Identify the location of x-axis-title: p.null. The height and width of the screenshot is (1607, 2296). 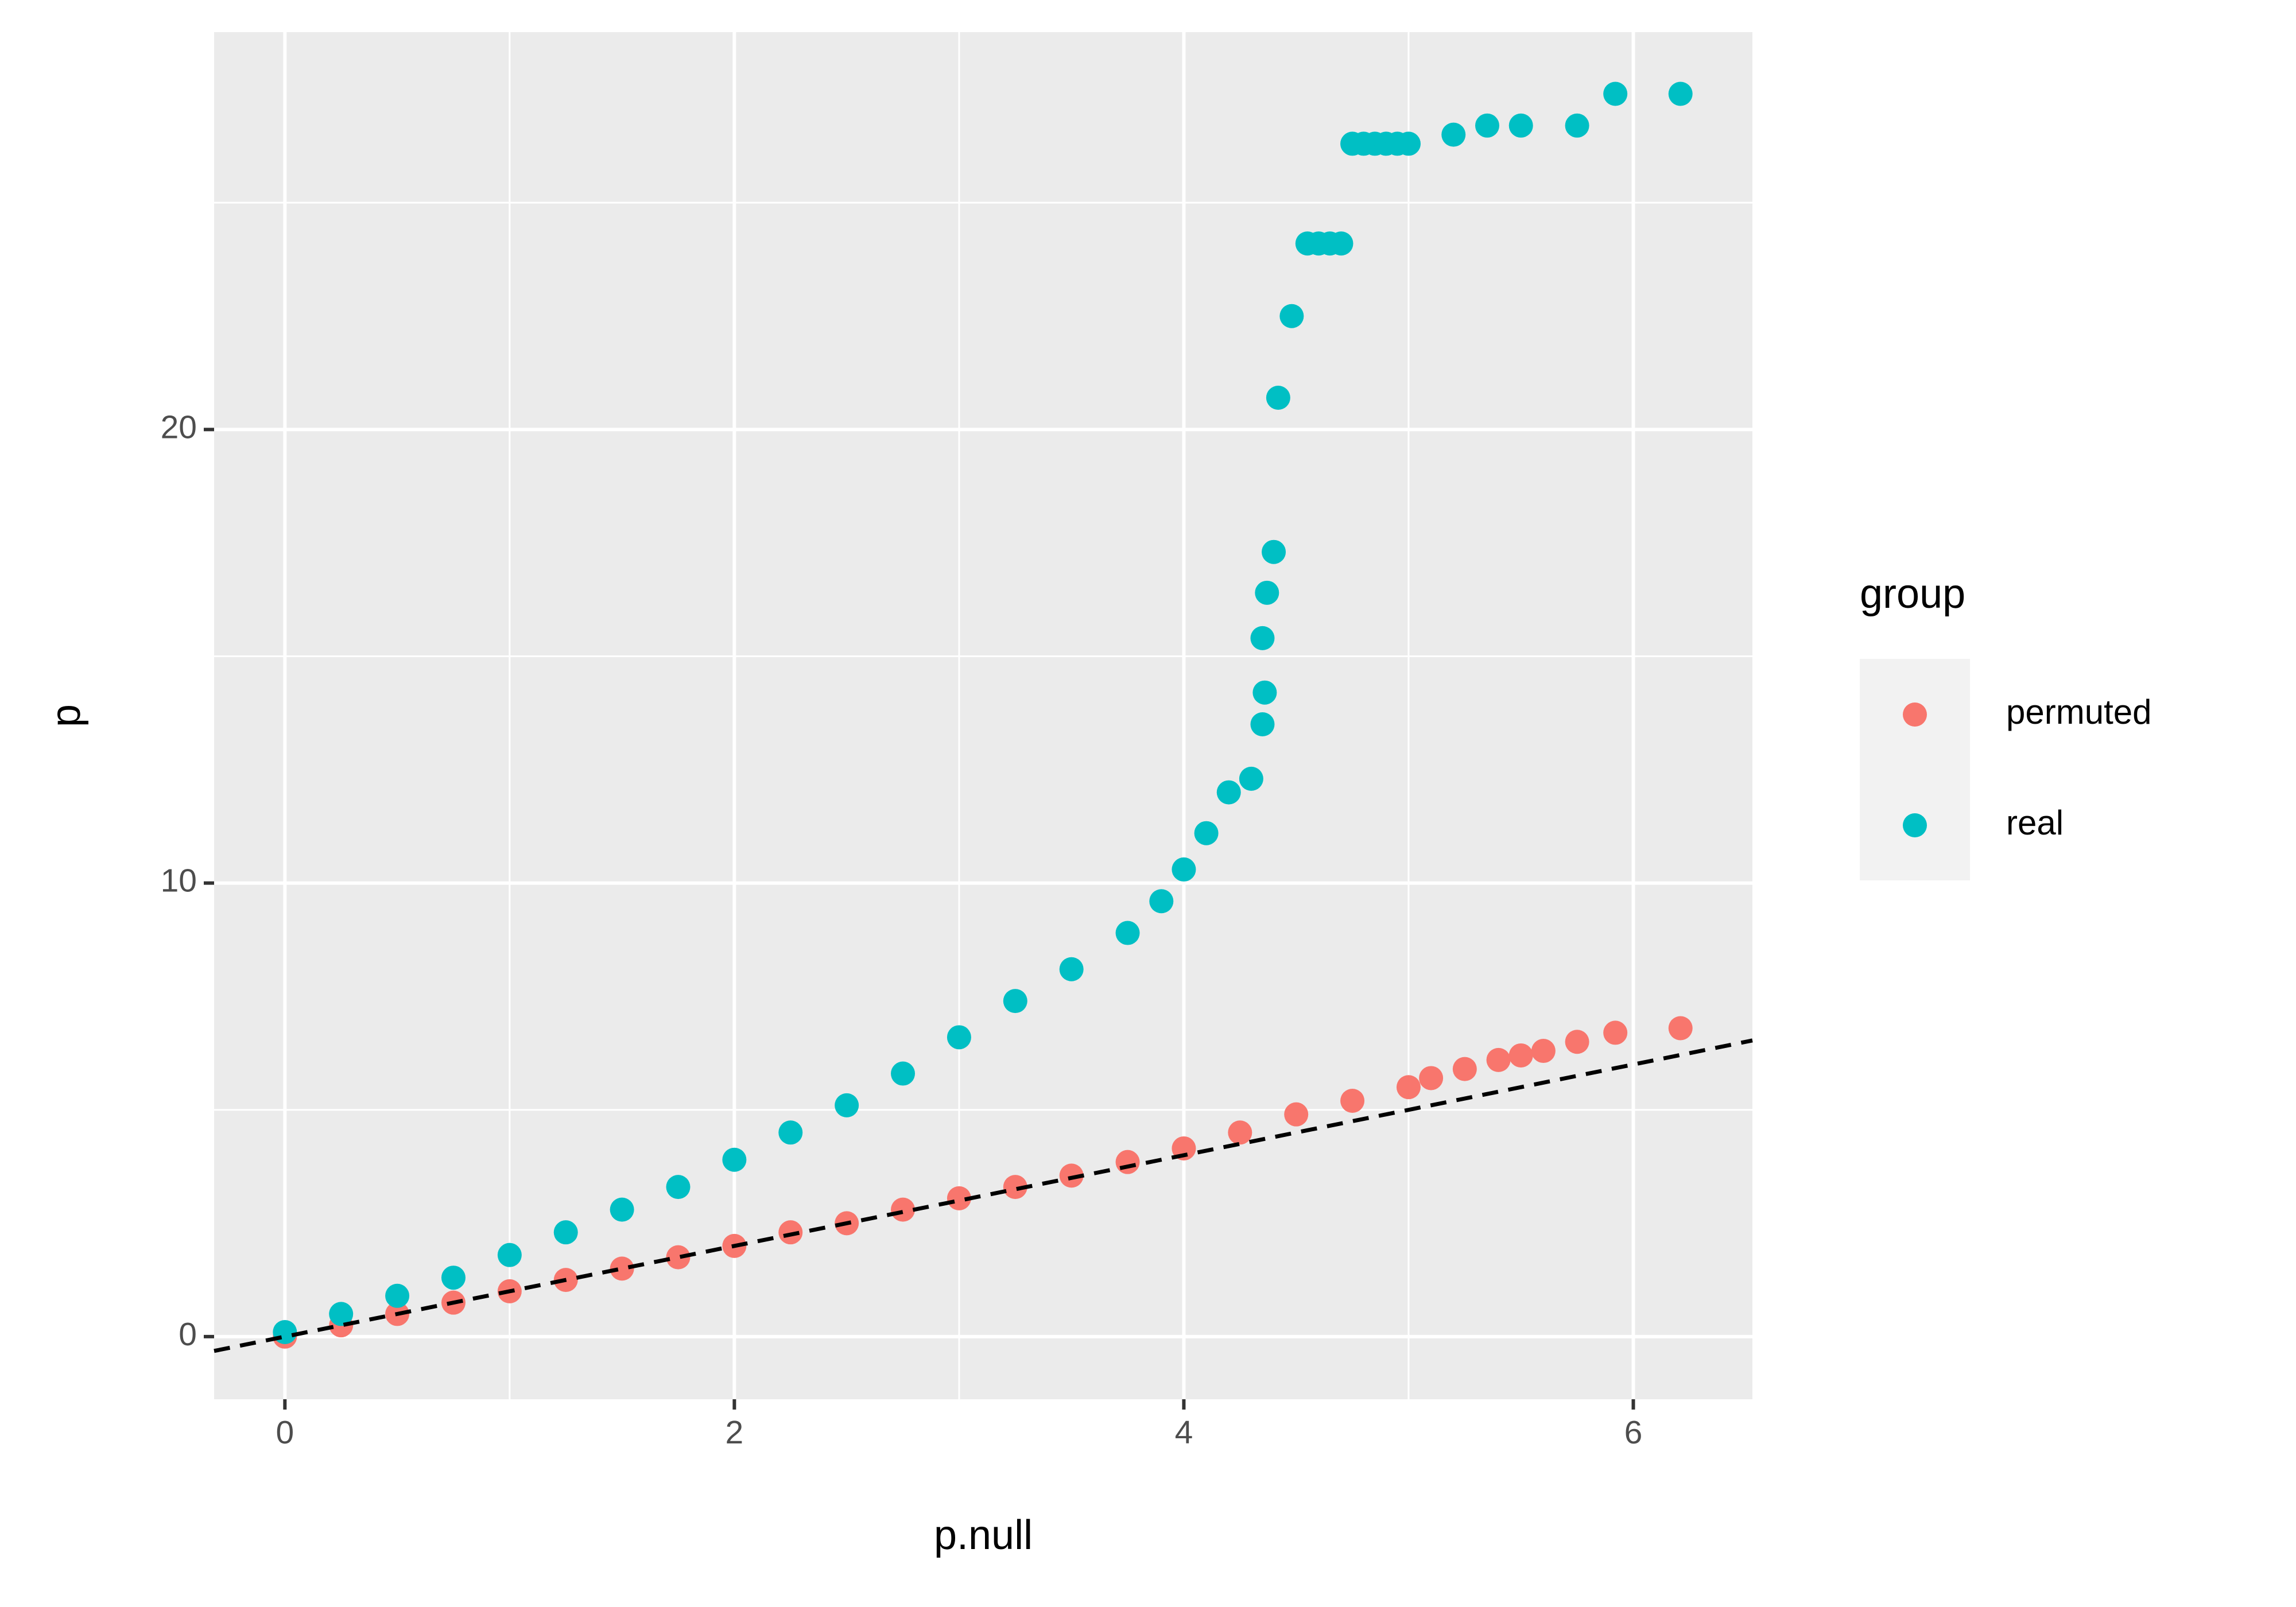
(983, 1535).